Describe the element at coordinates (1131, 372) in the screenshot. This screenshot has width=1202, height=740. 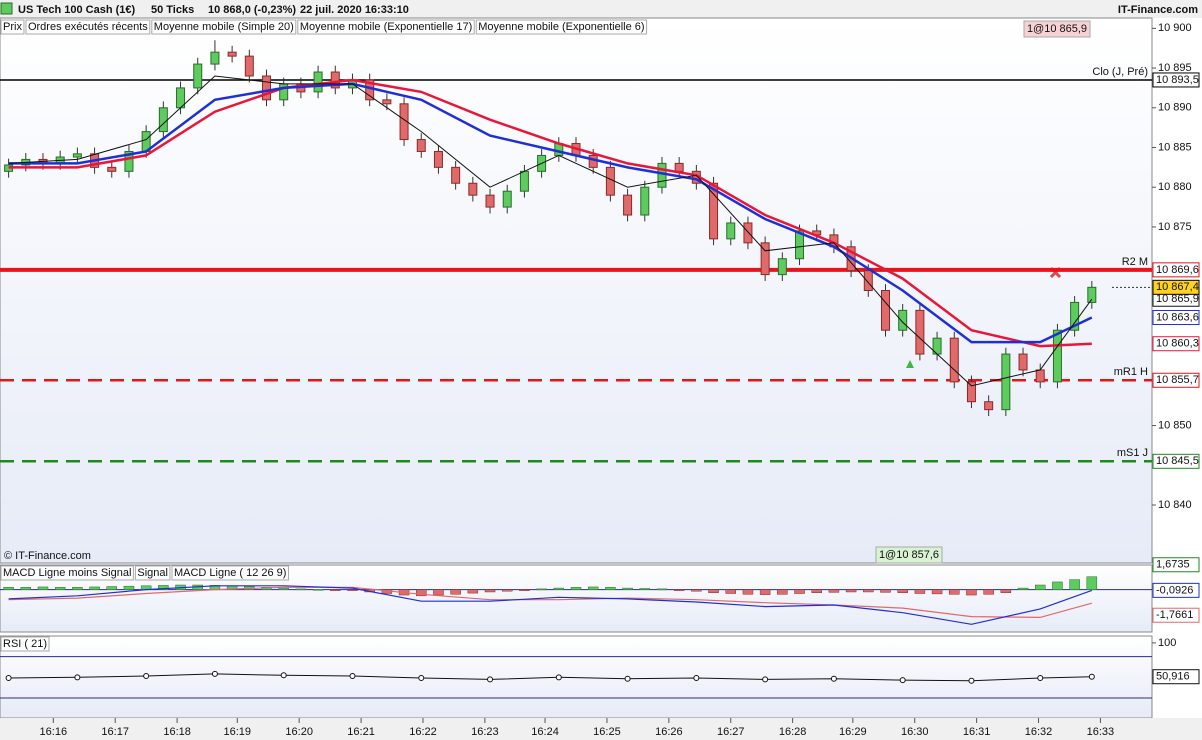
I see `level-name: mR1 H` at that location.